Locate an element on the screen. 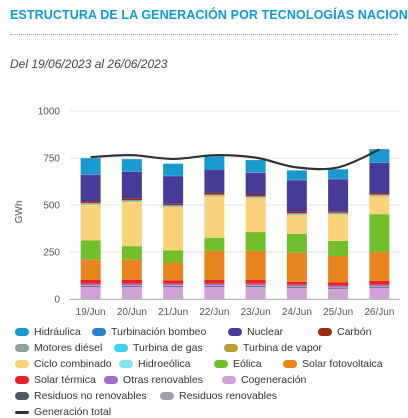 Image resolution: width=408 pixels, height=418 pixels. legend-label: Otras renovables is located at coordinates (163, 380).